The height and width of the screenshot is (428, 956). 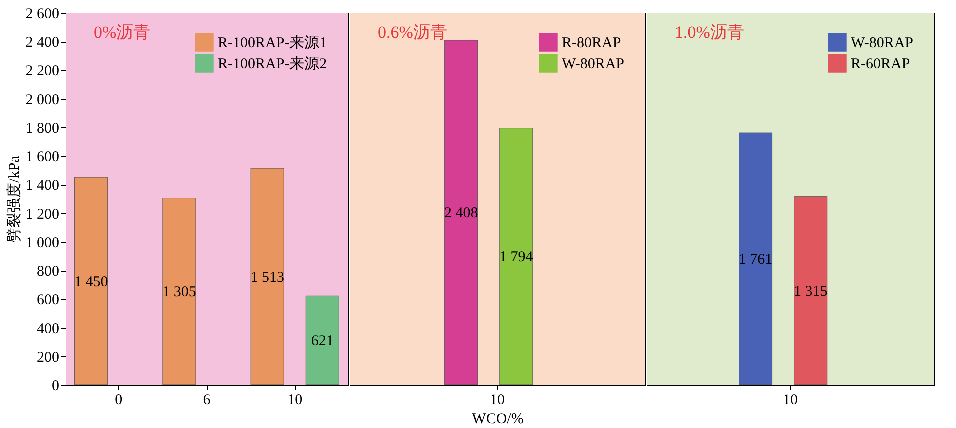 What do you see at coordinates (43, 214) in the screenshot?
I see `y-tick-label: 1 200` at bounding box center [43, 214].